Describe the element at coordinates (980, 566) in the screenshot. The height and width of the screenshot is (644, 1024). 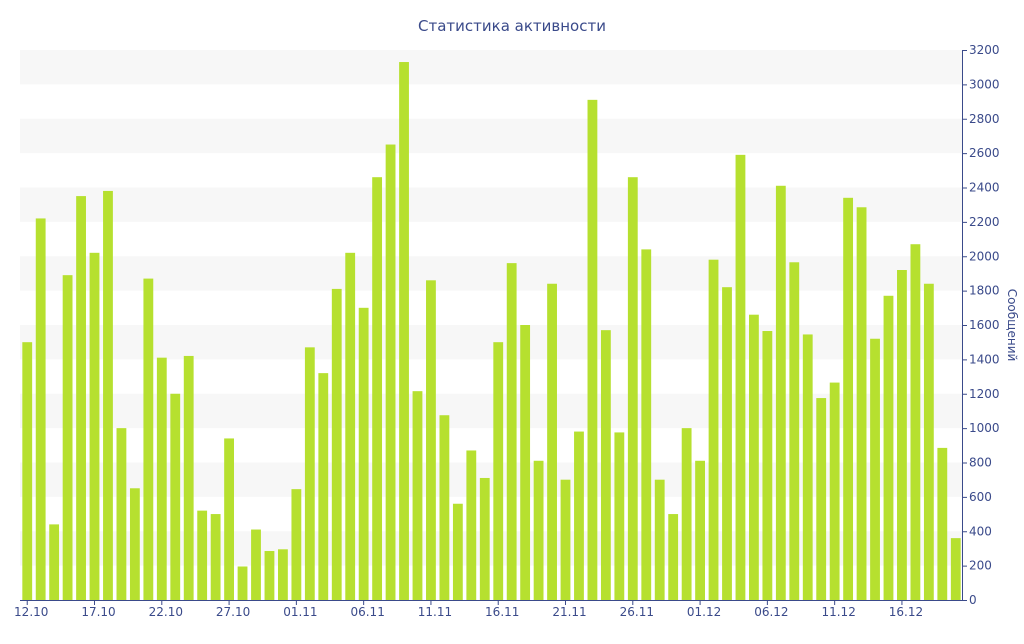
I see `y-tick-label: 200` at that location.